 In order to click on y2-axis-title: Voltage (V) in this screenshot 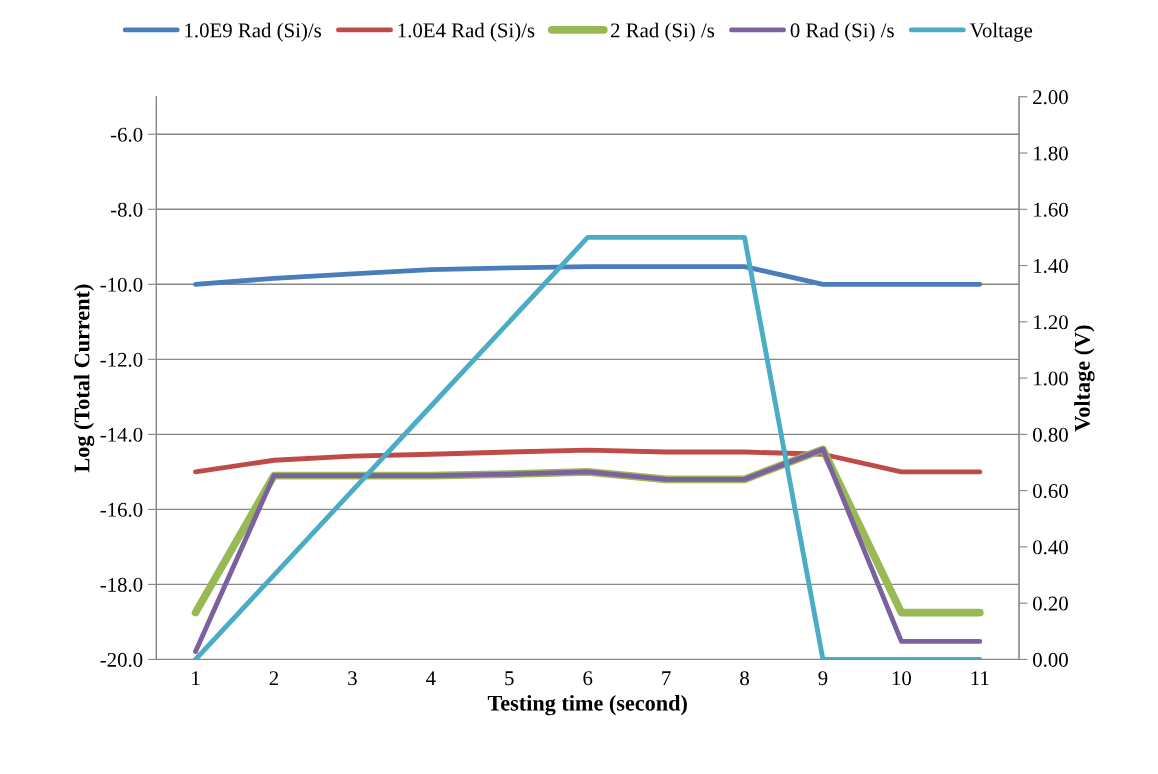, I will do `click(1084, 378)`.